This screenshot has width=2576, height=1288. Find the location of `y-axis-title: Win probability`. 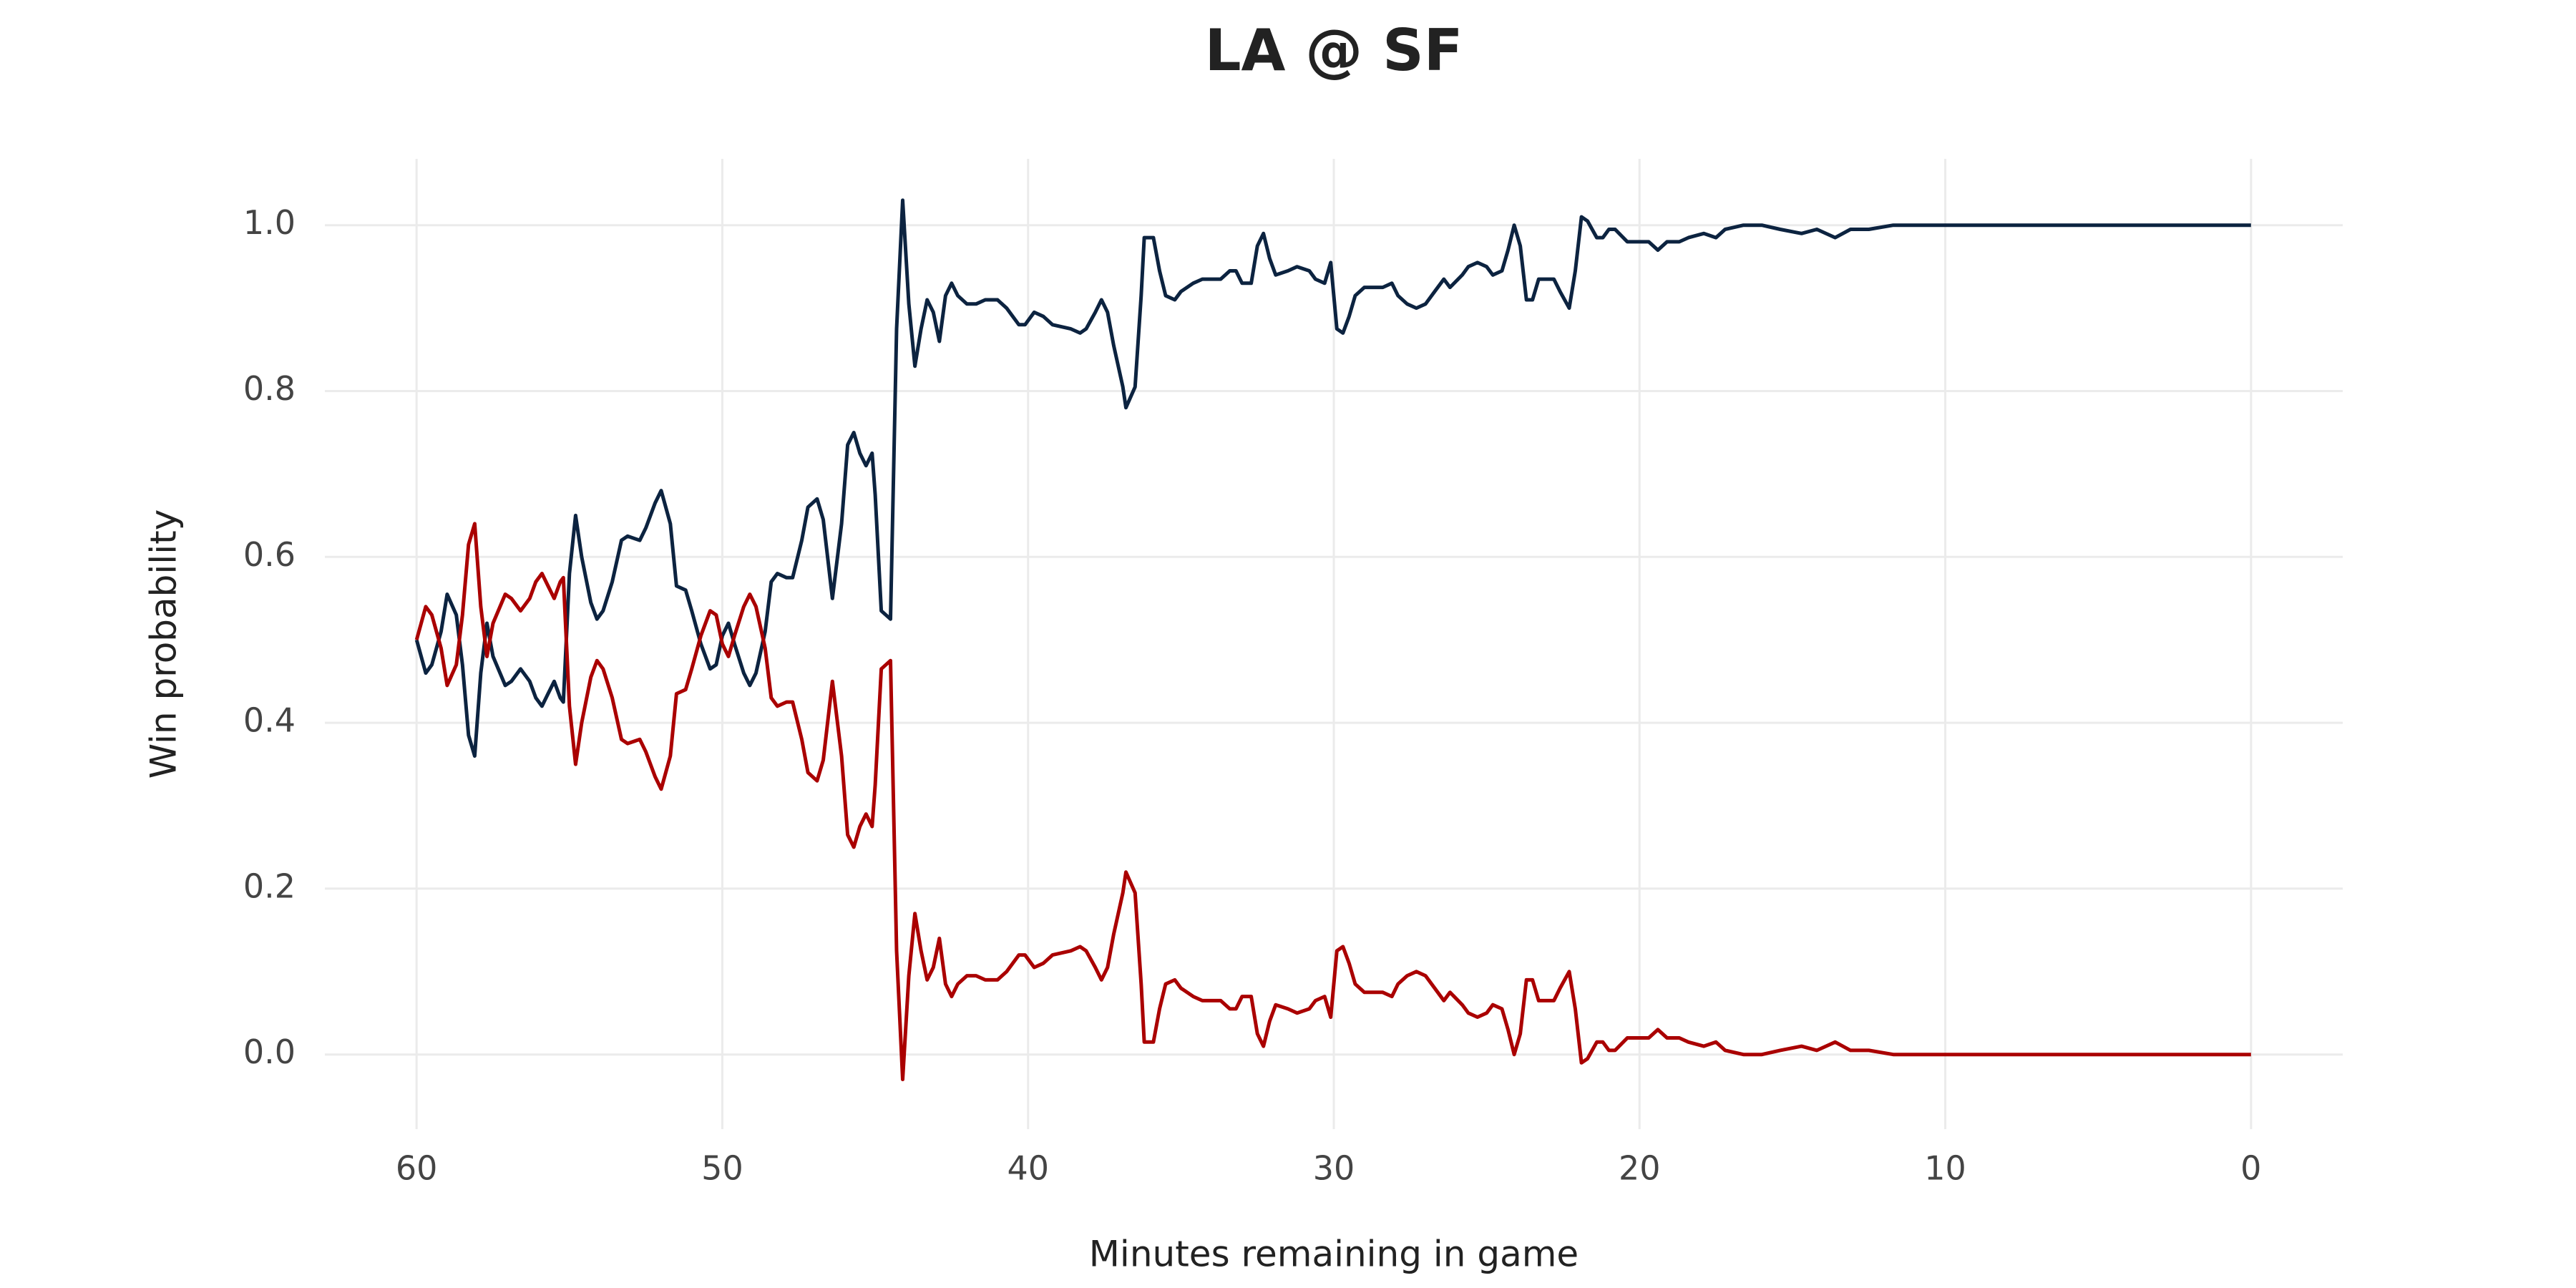

y-axis-title: Win probability is located at coordinates (164, 644).